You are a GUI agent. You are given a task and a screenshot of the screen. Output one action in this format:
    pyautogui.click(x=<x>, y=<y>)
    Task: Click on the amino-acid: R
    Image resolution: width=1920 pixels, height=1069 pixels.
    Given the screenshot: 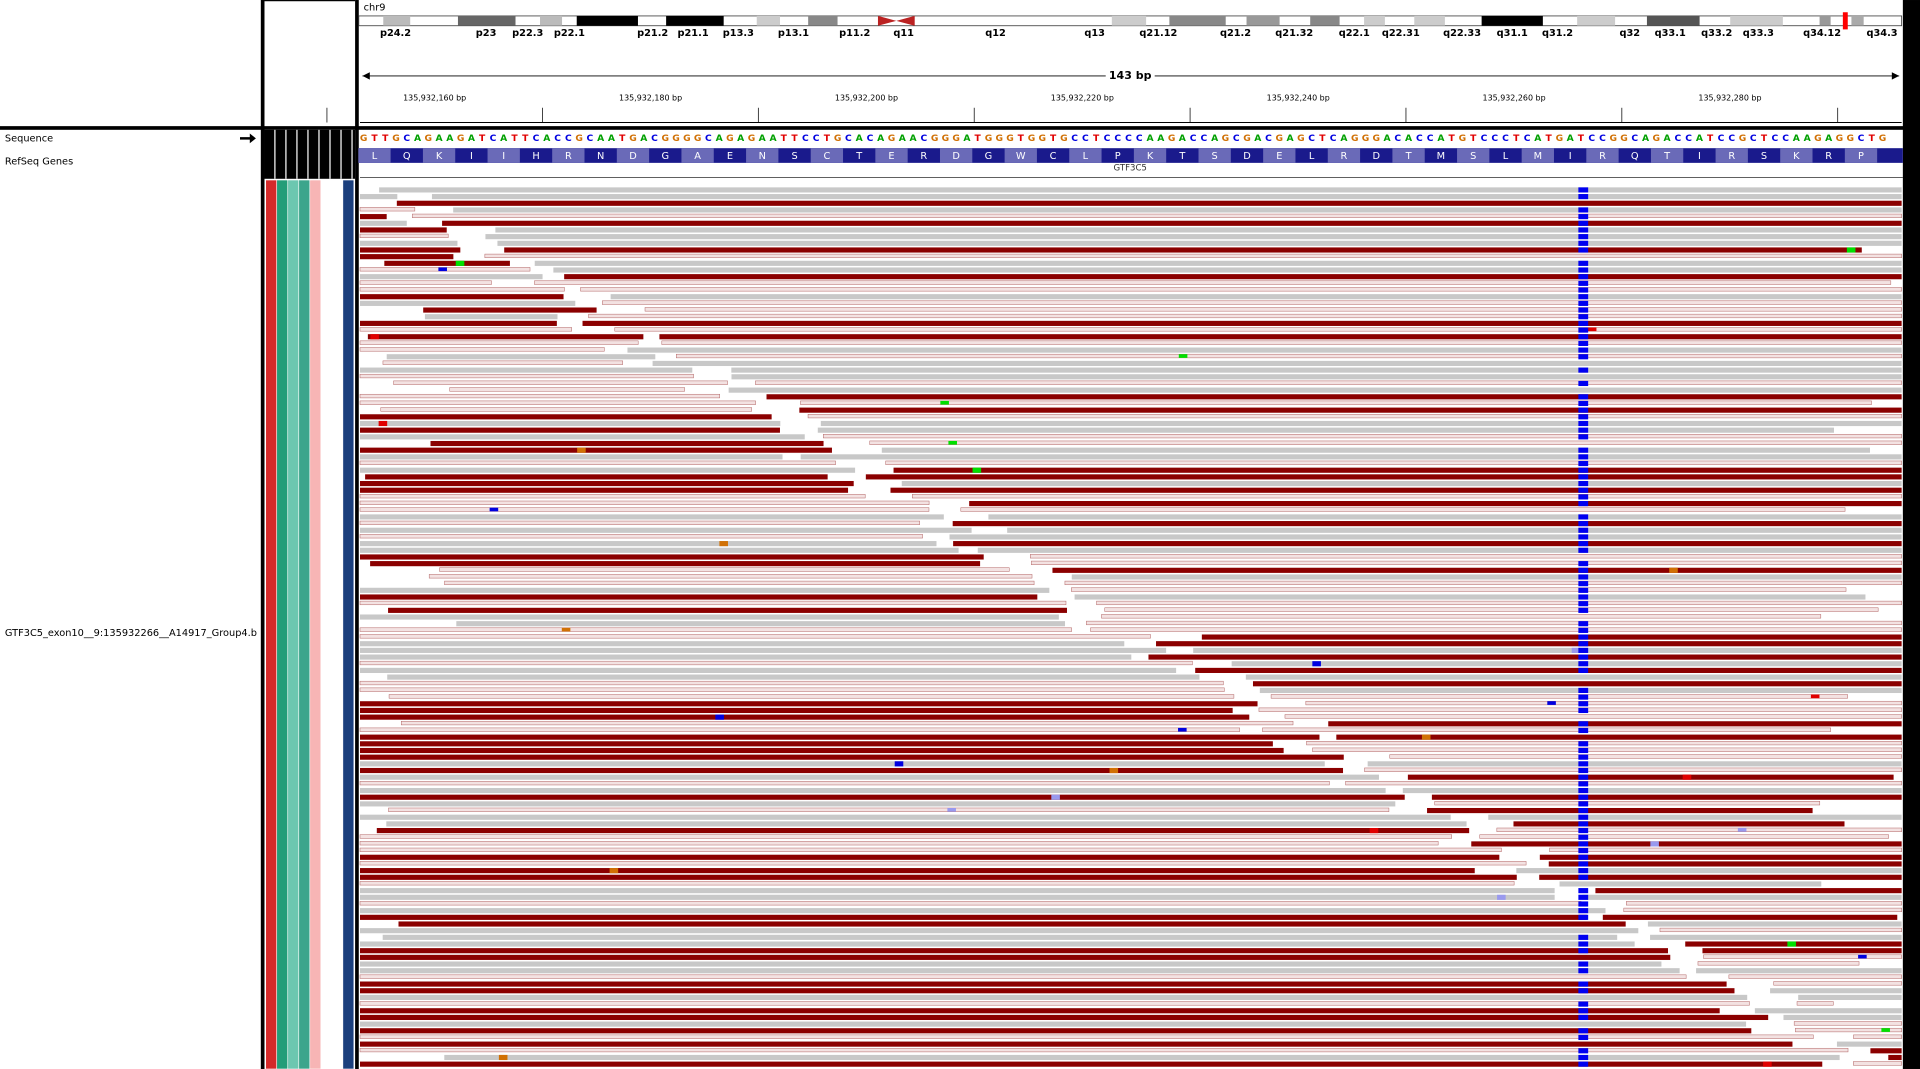 What is the action you would take?
    pyautogui.click(x=1828, y=156)
    